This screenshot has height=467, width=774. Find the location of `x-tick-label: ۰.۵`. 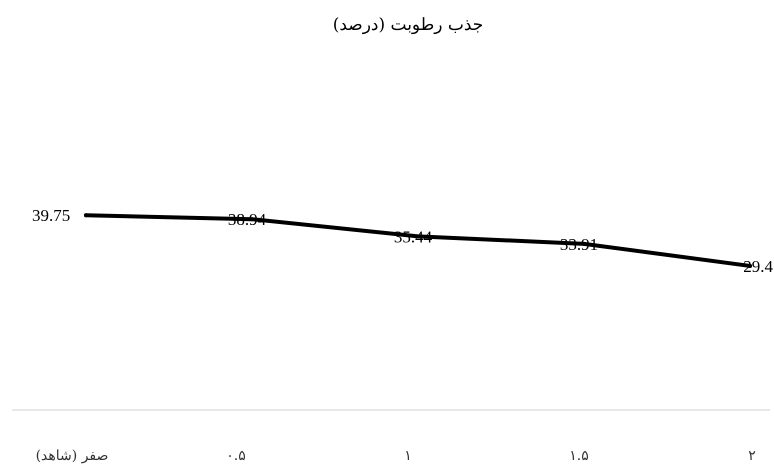

x-tick-label: ۰.۵ is located at coordinates (236, 456).